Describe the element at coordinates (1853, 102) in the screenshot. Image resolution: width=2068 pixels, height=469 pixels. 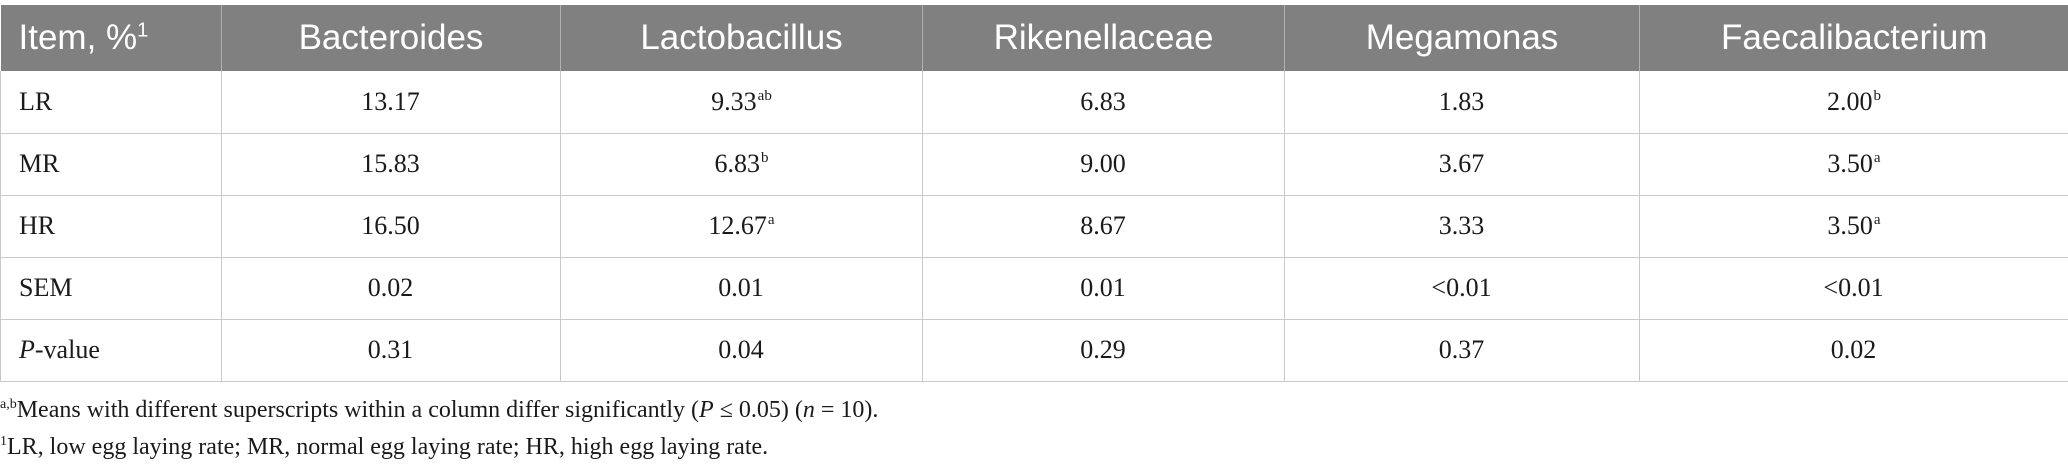
I see `table-cell: 2.00b` at that location.